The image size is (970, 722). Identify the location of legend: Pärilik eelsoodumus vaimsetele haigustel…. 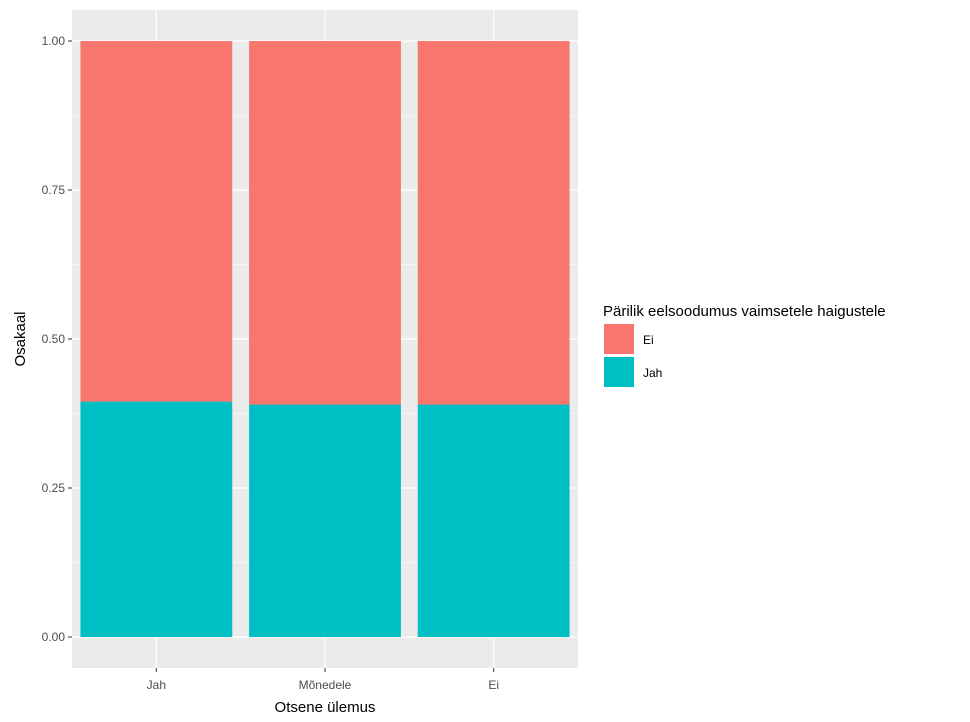
(744, 345).